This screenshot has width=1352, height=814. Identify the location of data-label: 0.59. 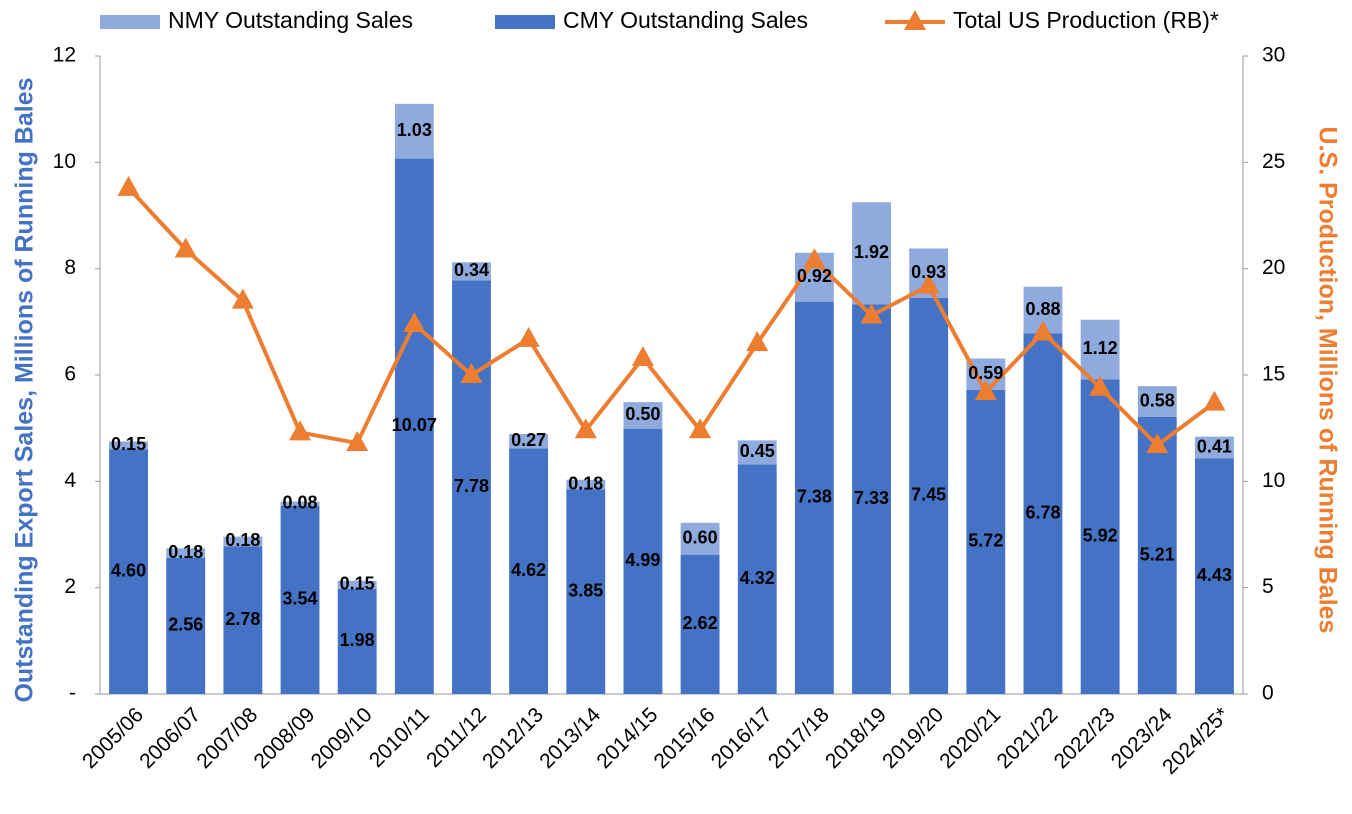
(985, 373).